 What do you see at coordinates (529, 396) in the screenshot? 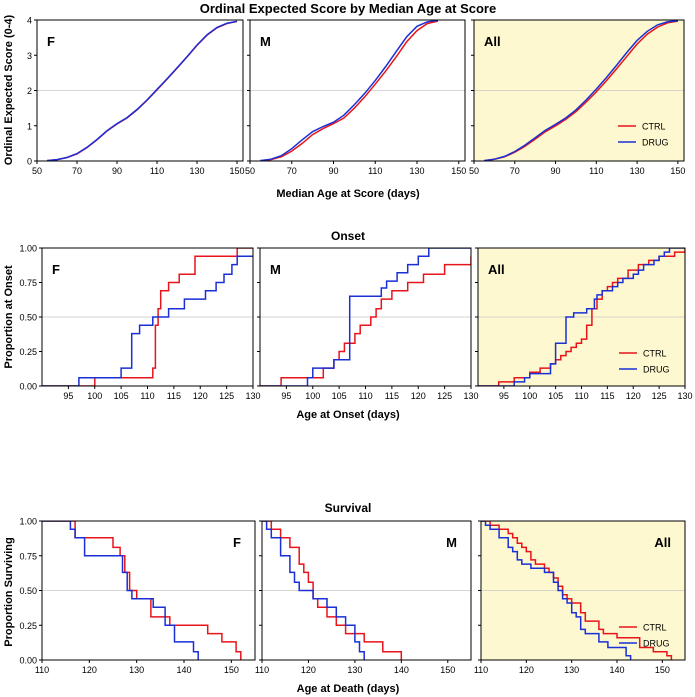
I see `onset-all-xtick-label: 100` at bounding box center [529, 396].